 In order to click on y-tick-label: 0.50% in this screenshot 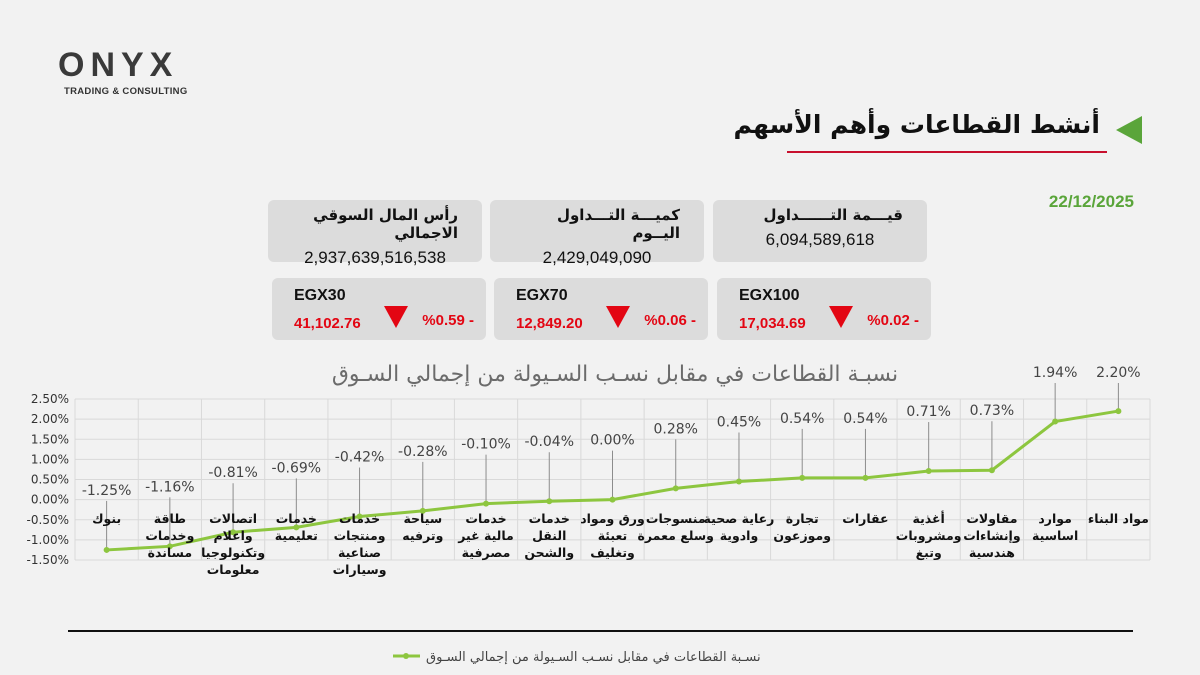, I will do `click(50, 480)`.